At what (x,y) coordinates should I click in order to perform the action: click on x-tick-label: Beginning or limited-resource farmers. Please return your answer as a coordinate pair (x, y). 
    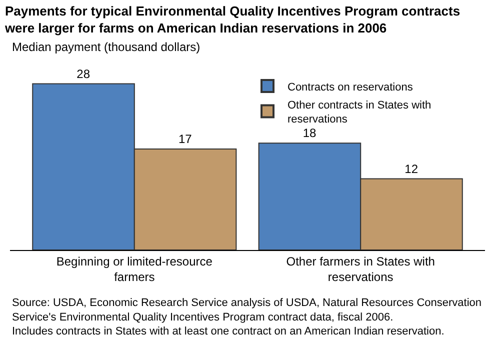
    Looking at the image, I should click on (134, 269).